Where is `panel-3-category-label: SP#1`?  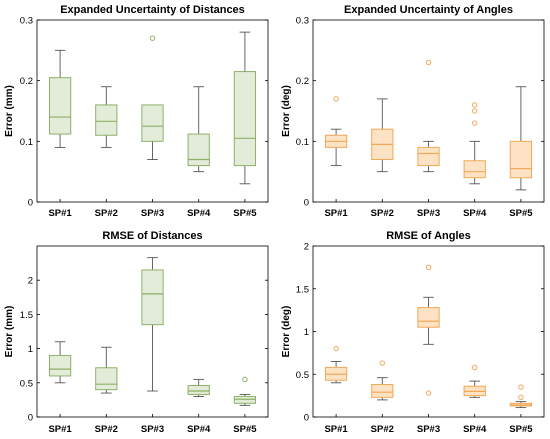
panel-3-category-label: SP#1 is located at coordinates (60, 429).